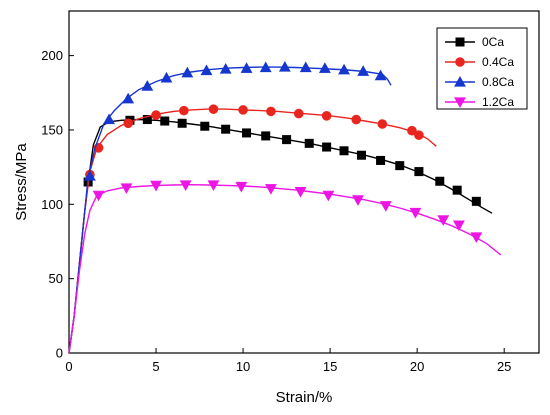 This screenshot has width=550, height=415. What do you see at coordinates (59, 353) in the screenshot?
I see `y-tick-label: 0` at bounding box center [59, 353].